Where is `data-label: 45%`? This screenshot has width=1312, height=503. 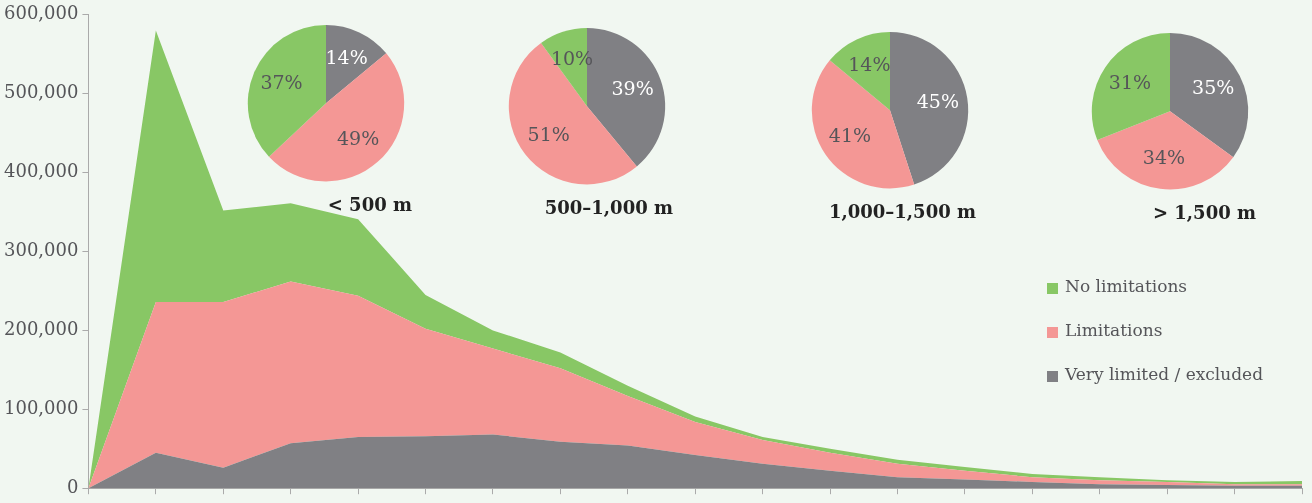 data-label: 45% is located at coordinates (937, 100).